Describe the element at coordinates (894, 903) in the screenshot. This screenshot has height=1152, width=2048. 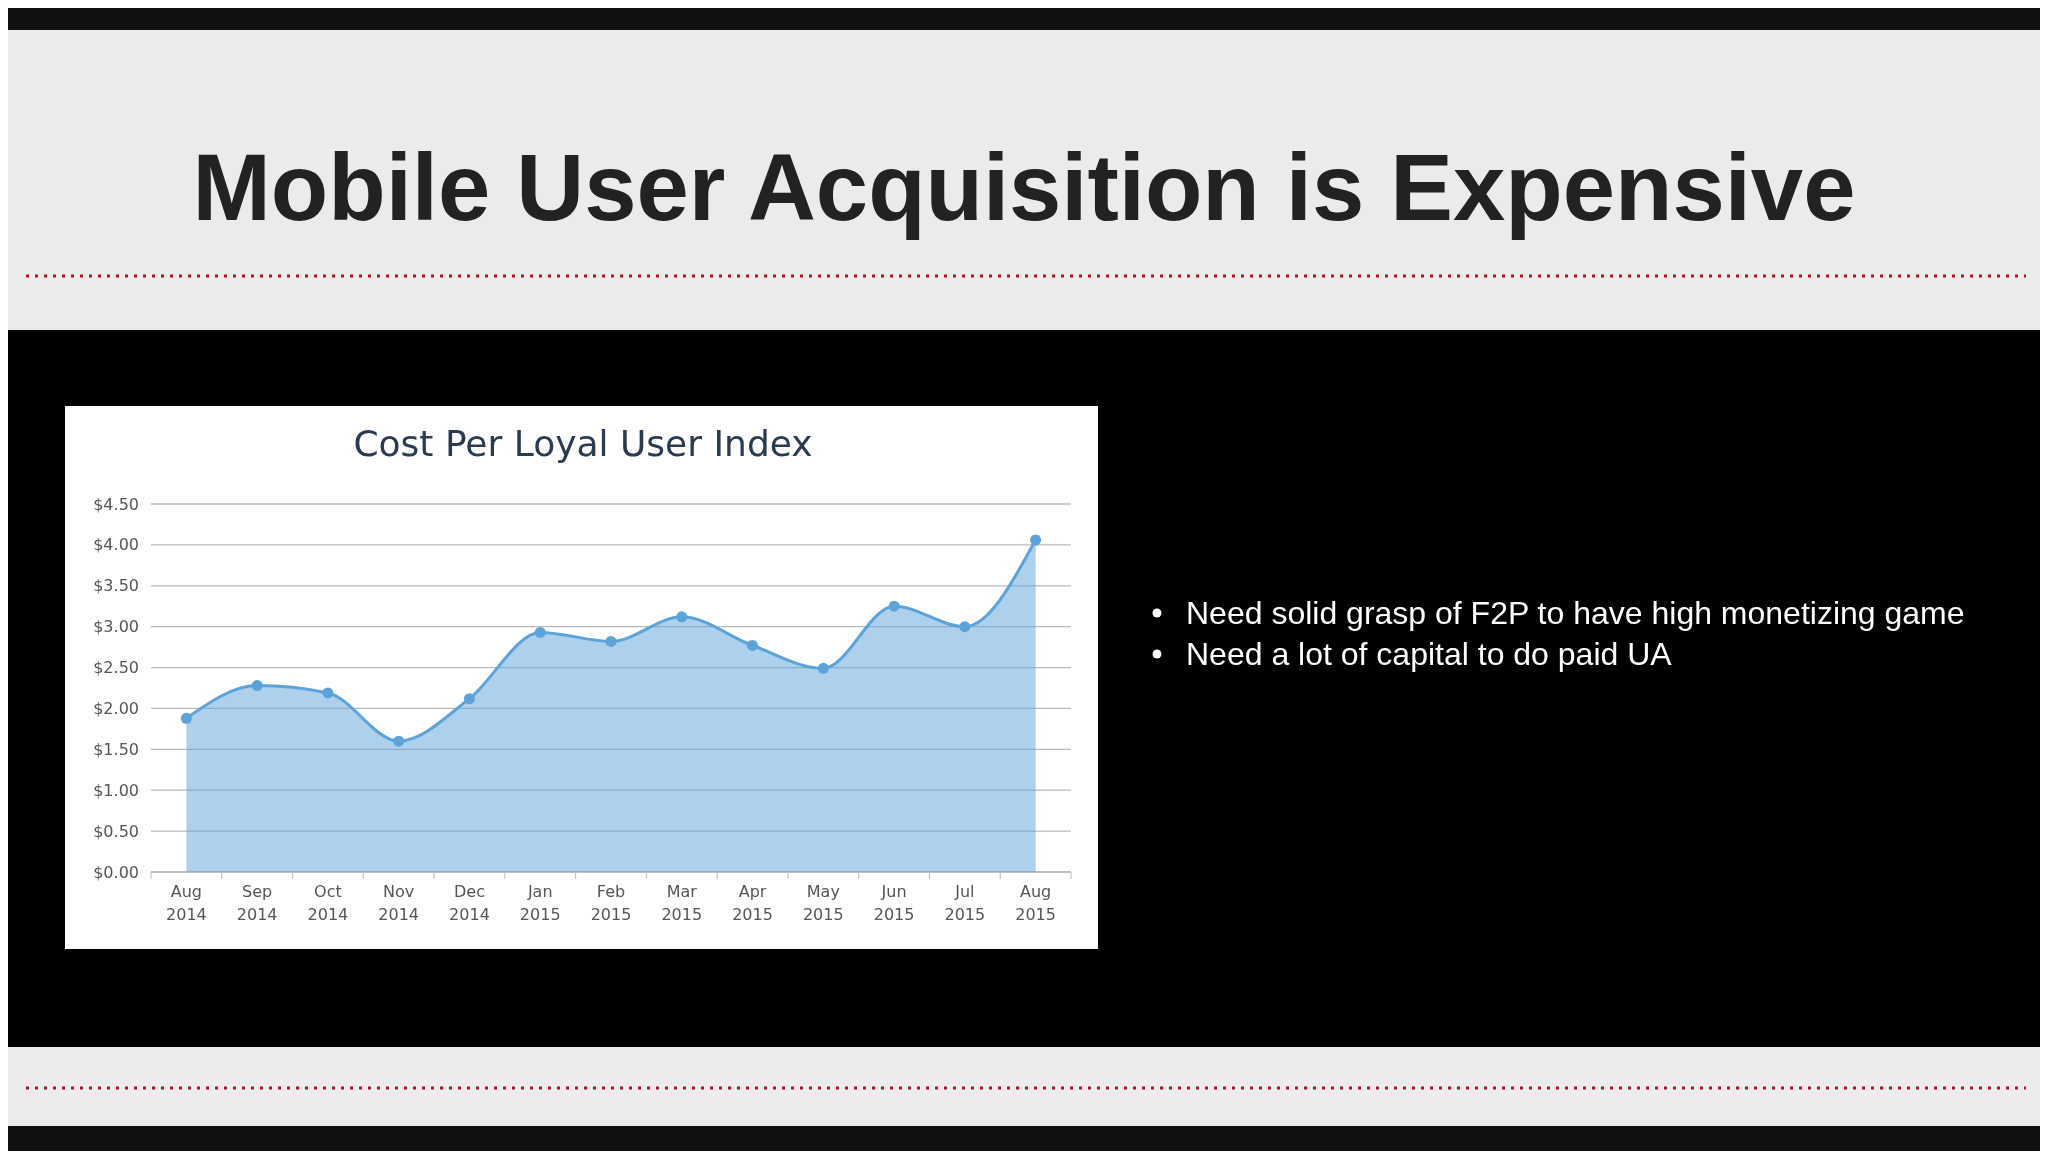
I see `x-tick-label: Jun 2015` at that location.